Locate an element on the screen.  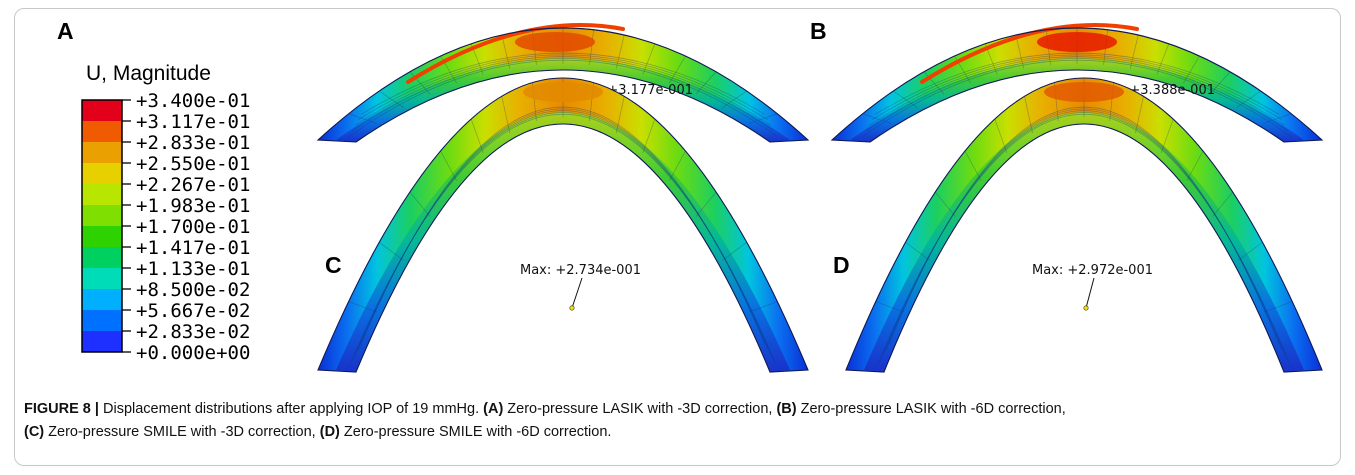
legend-label: +3.400e-01 is located at coordinates (193, 101).